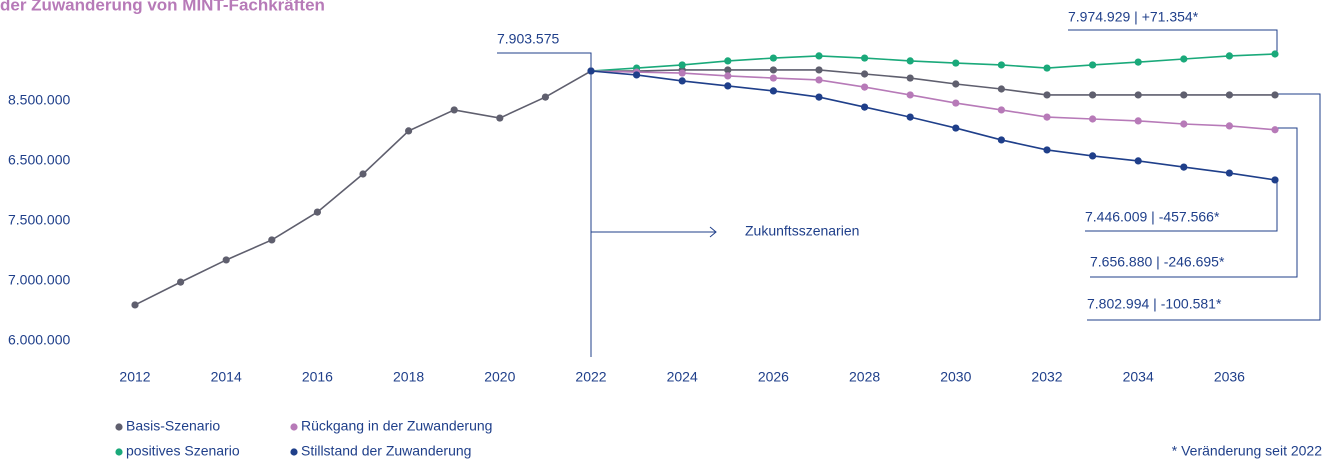 Image resolution: width=1327 pixels, height=462 pixels. What do you see at coordinates (1046, 377) in the screenshot?
I see `x-tick-label: 2032` at bounding box center [1046, 377].